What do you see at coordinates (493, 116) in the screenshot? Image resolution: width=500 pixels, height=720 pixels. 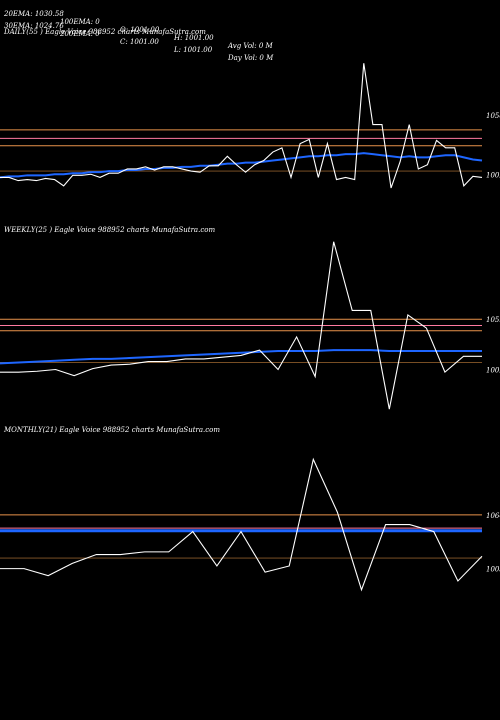 I see `daily-y-tick-label-0: 1058` at bounding box center [493, 116].